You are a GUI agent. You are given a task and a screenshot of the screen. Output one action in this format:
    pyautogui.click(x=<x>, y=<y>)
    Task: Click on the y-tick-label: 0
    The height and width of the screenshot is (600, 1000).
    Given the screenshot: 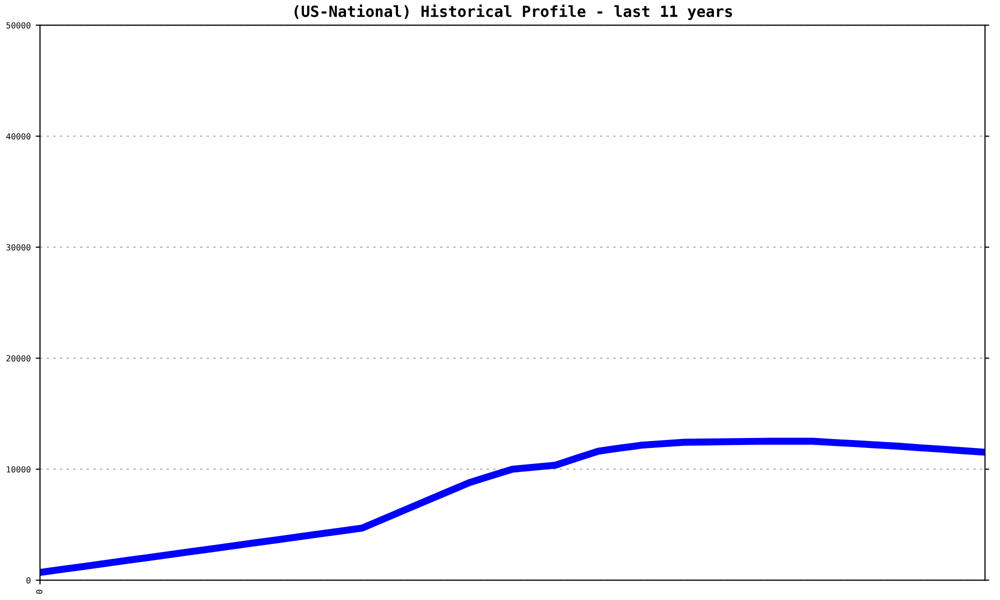 What is the action you would take?
    pyautogui.click(x=28, y=580)
    